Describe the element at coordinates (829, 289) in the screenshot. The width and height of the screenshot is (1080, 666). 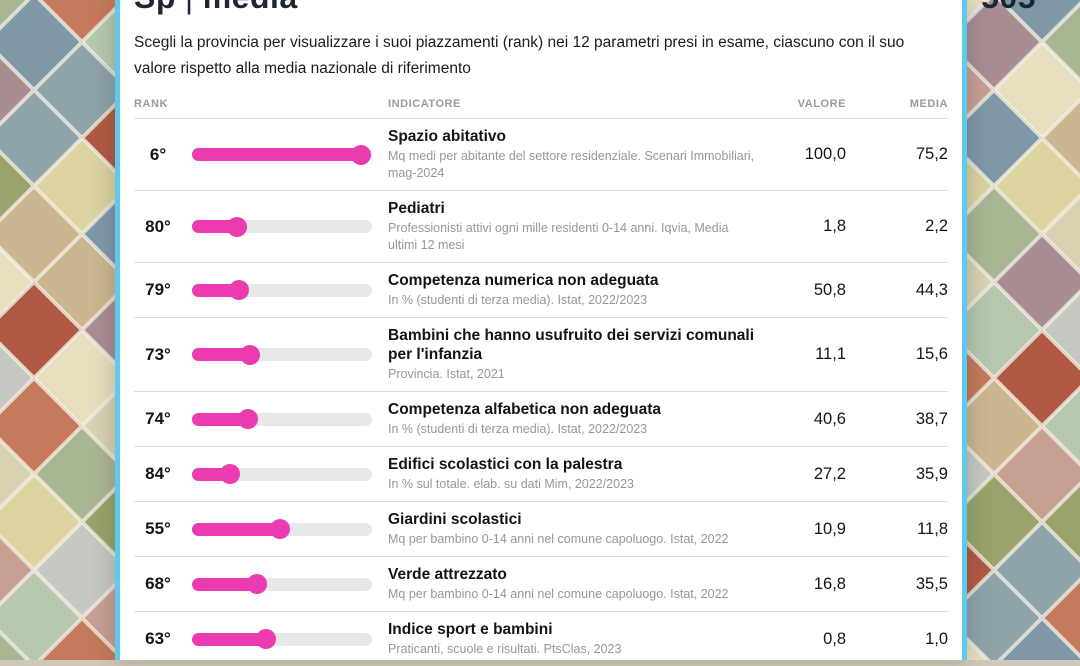
I see `indicator-value: 50,8` at that location.